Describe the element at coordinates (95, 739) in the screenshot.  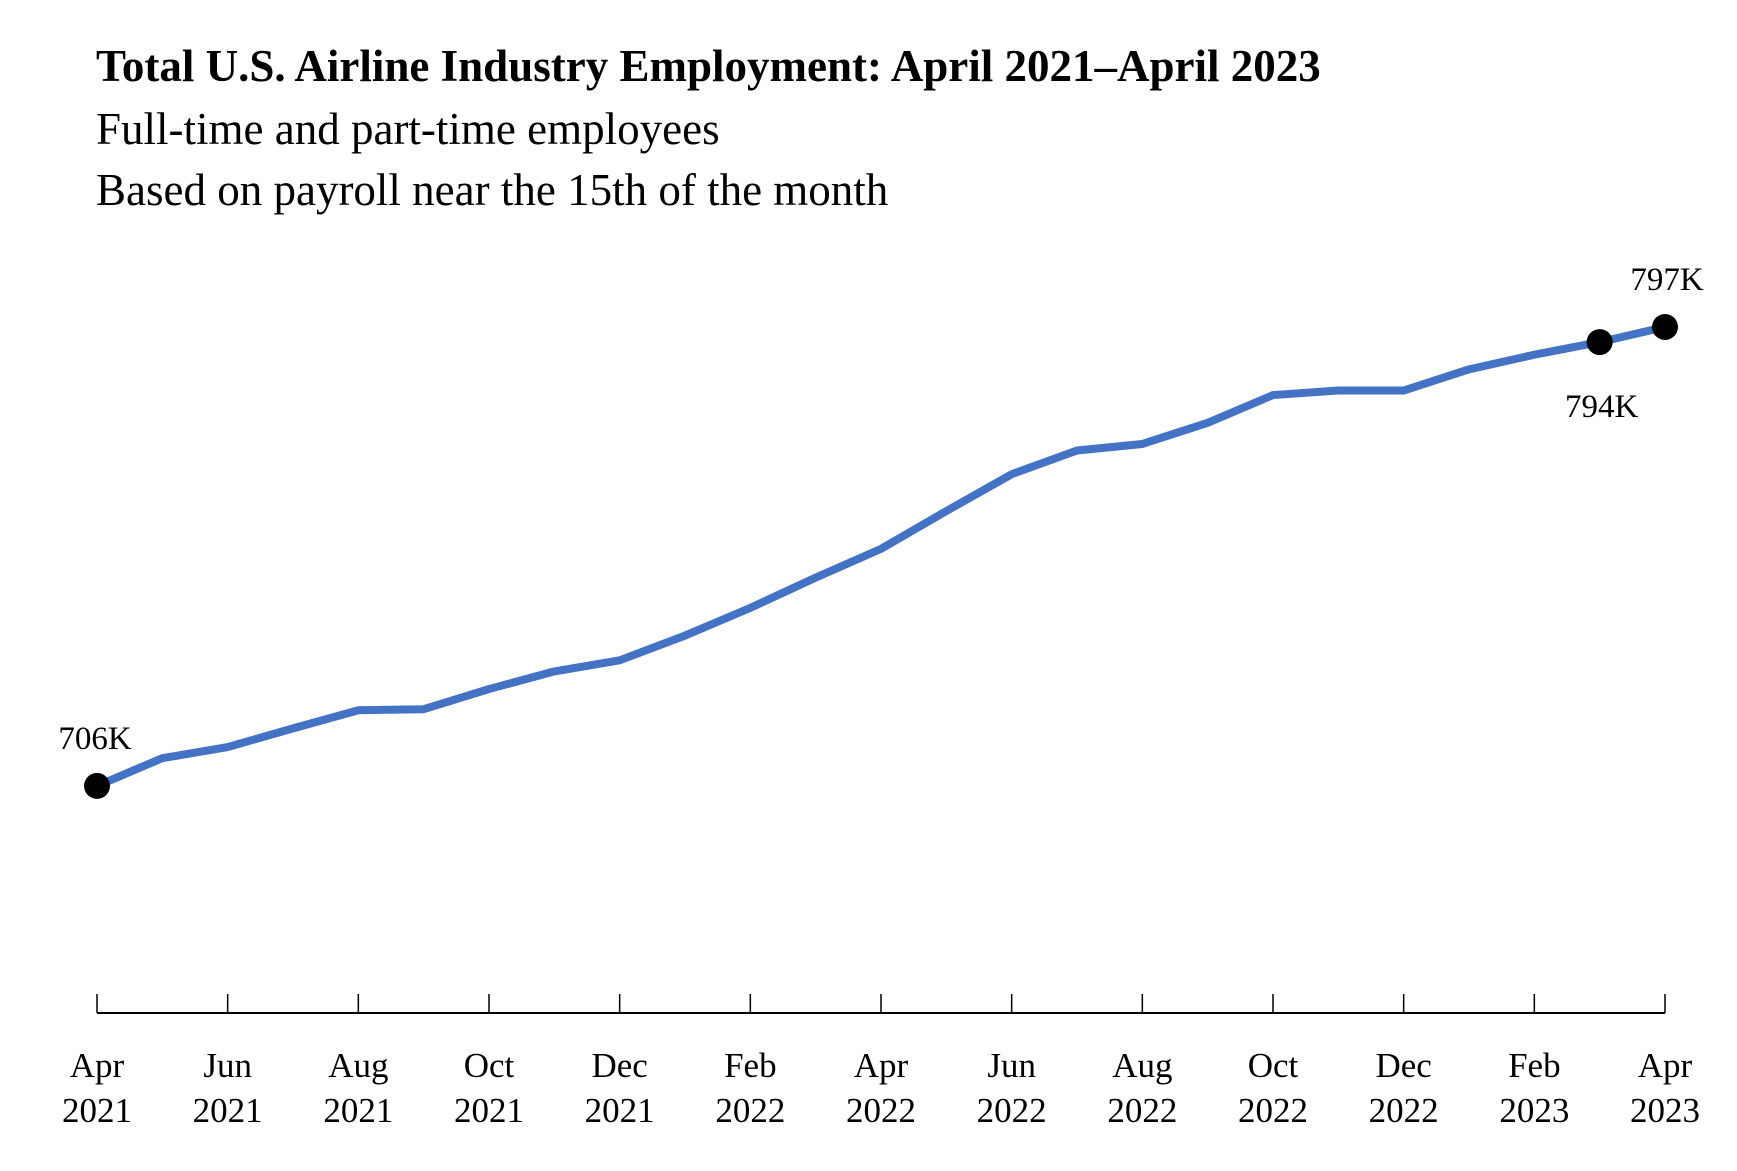
I see `data-label: 706K` at that location.